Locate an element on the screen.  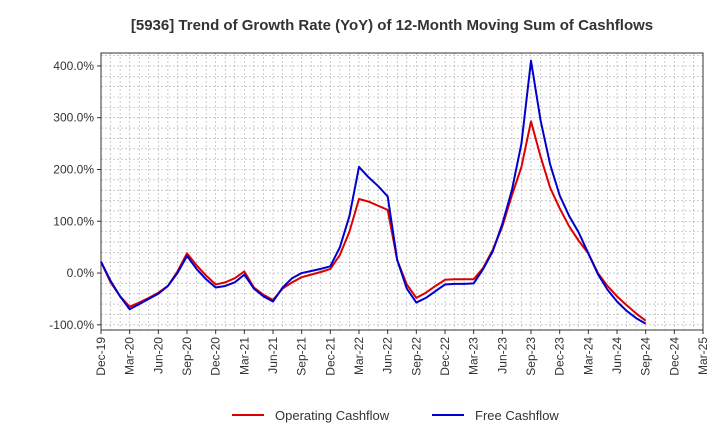
x-tick-label: Sep-24 is located at coordinates (646, 356).